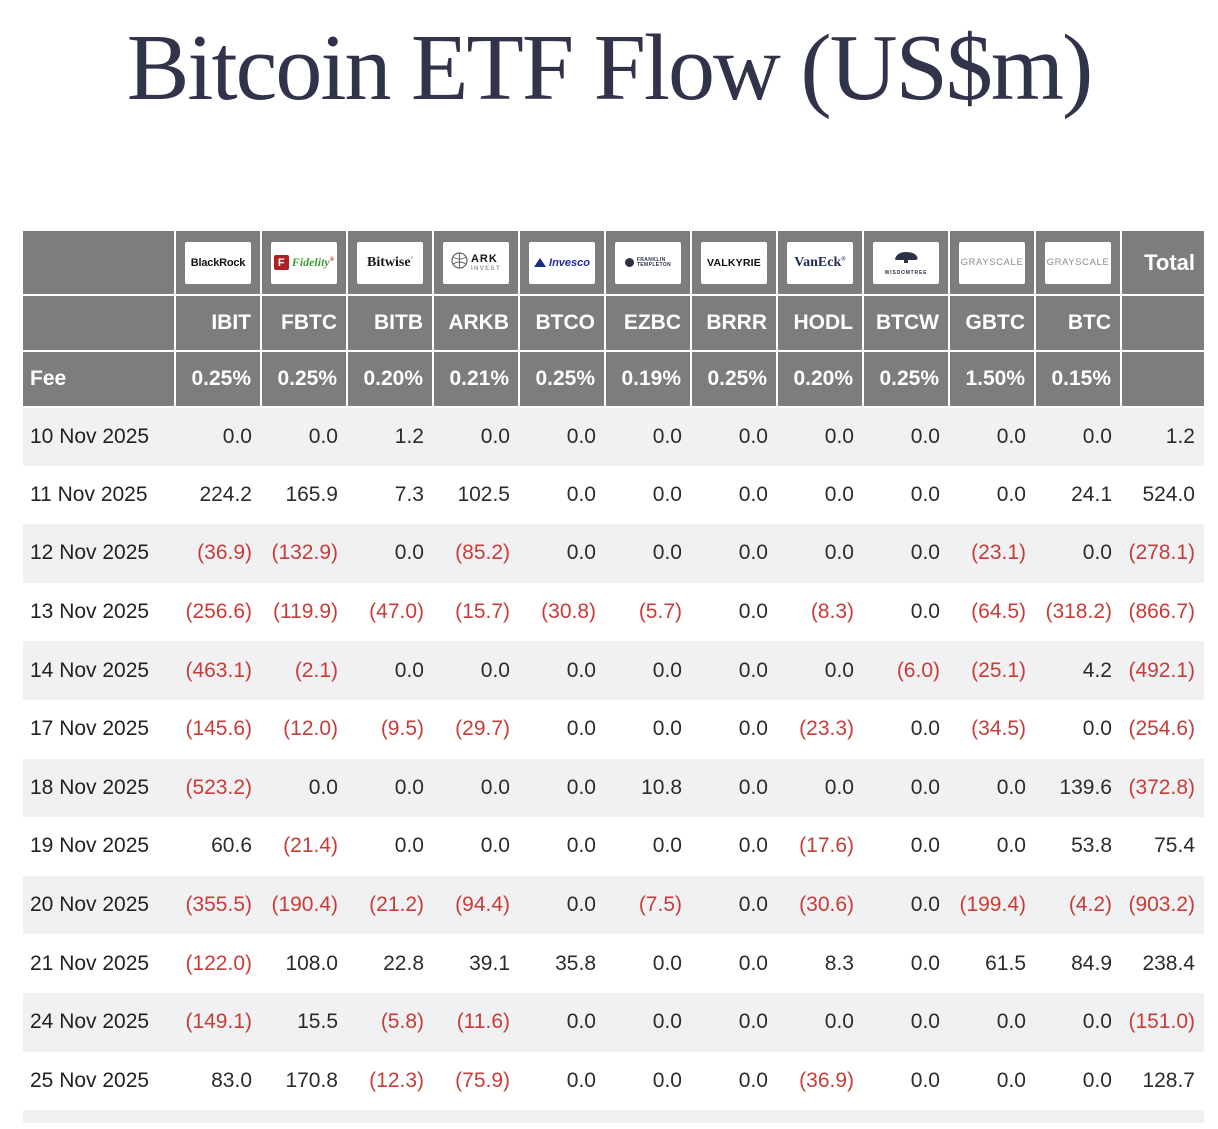 This screenshot has width=1218, height=1129. I want to click on fee-cell: 0.21%, so click(476, 379).